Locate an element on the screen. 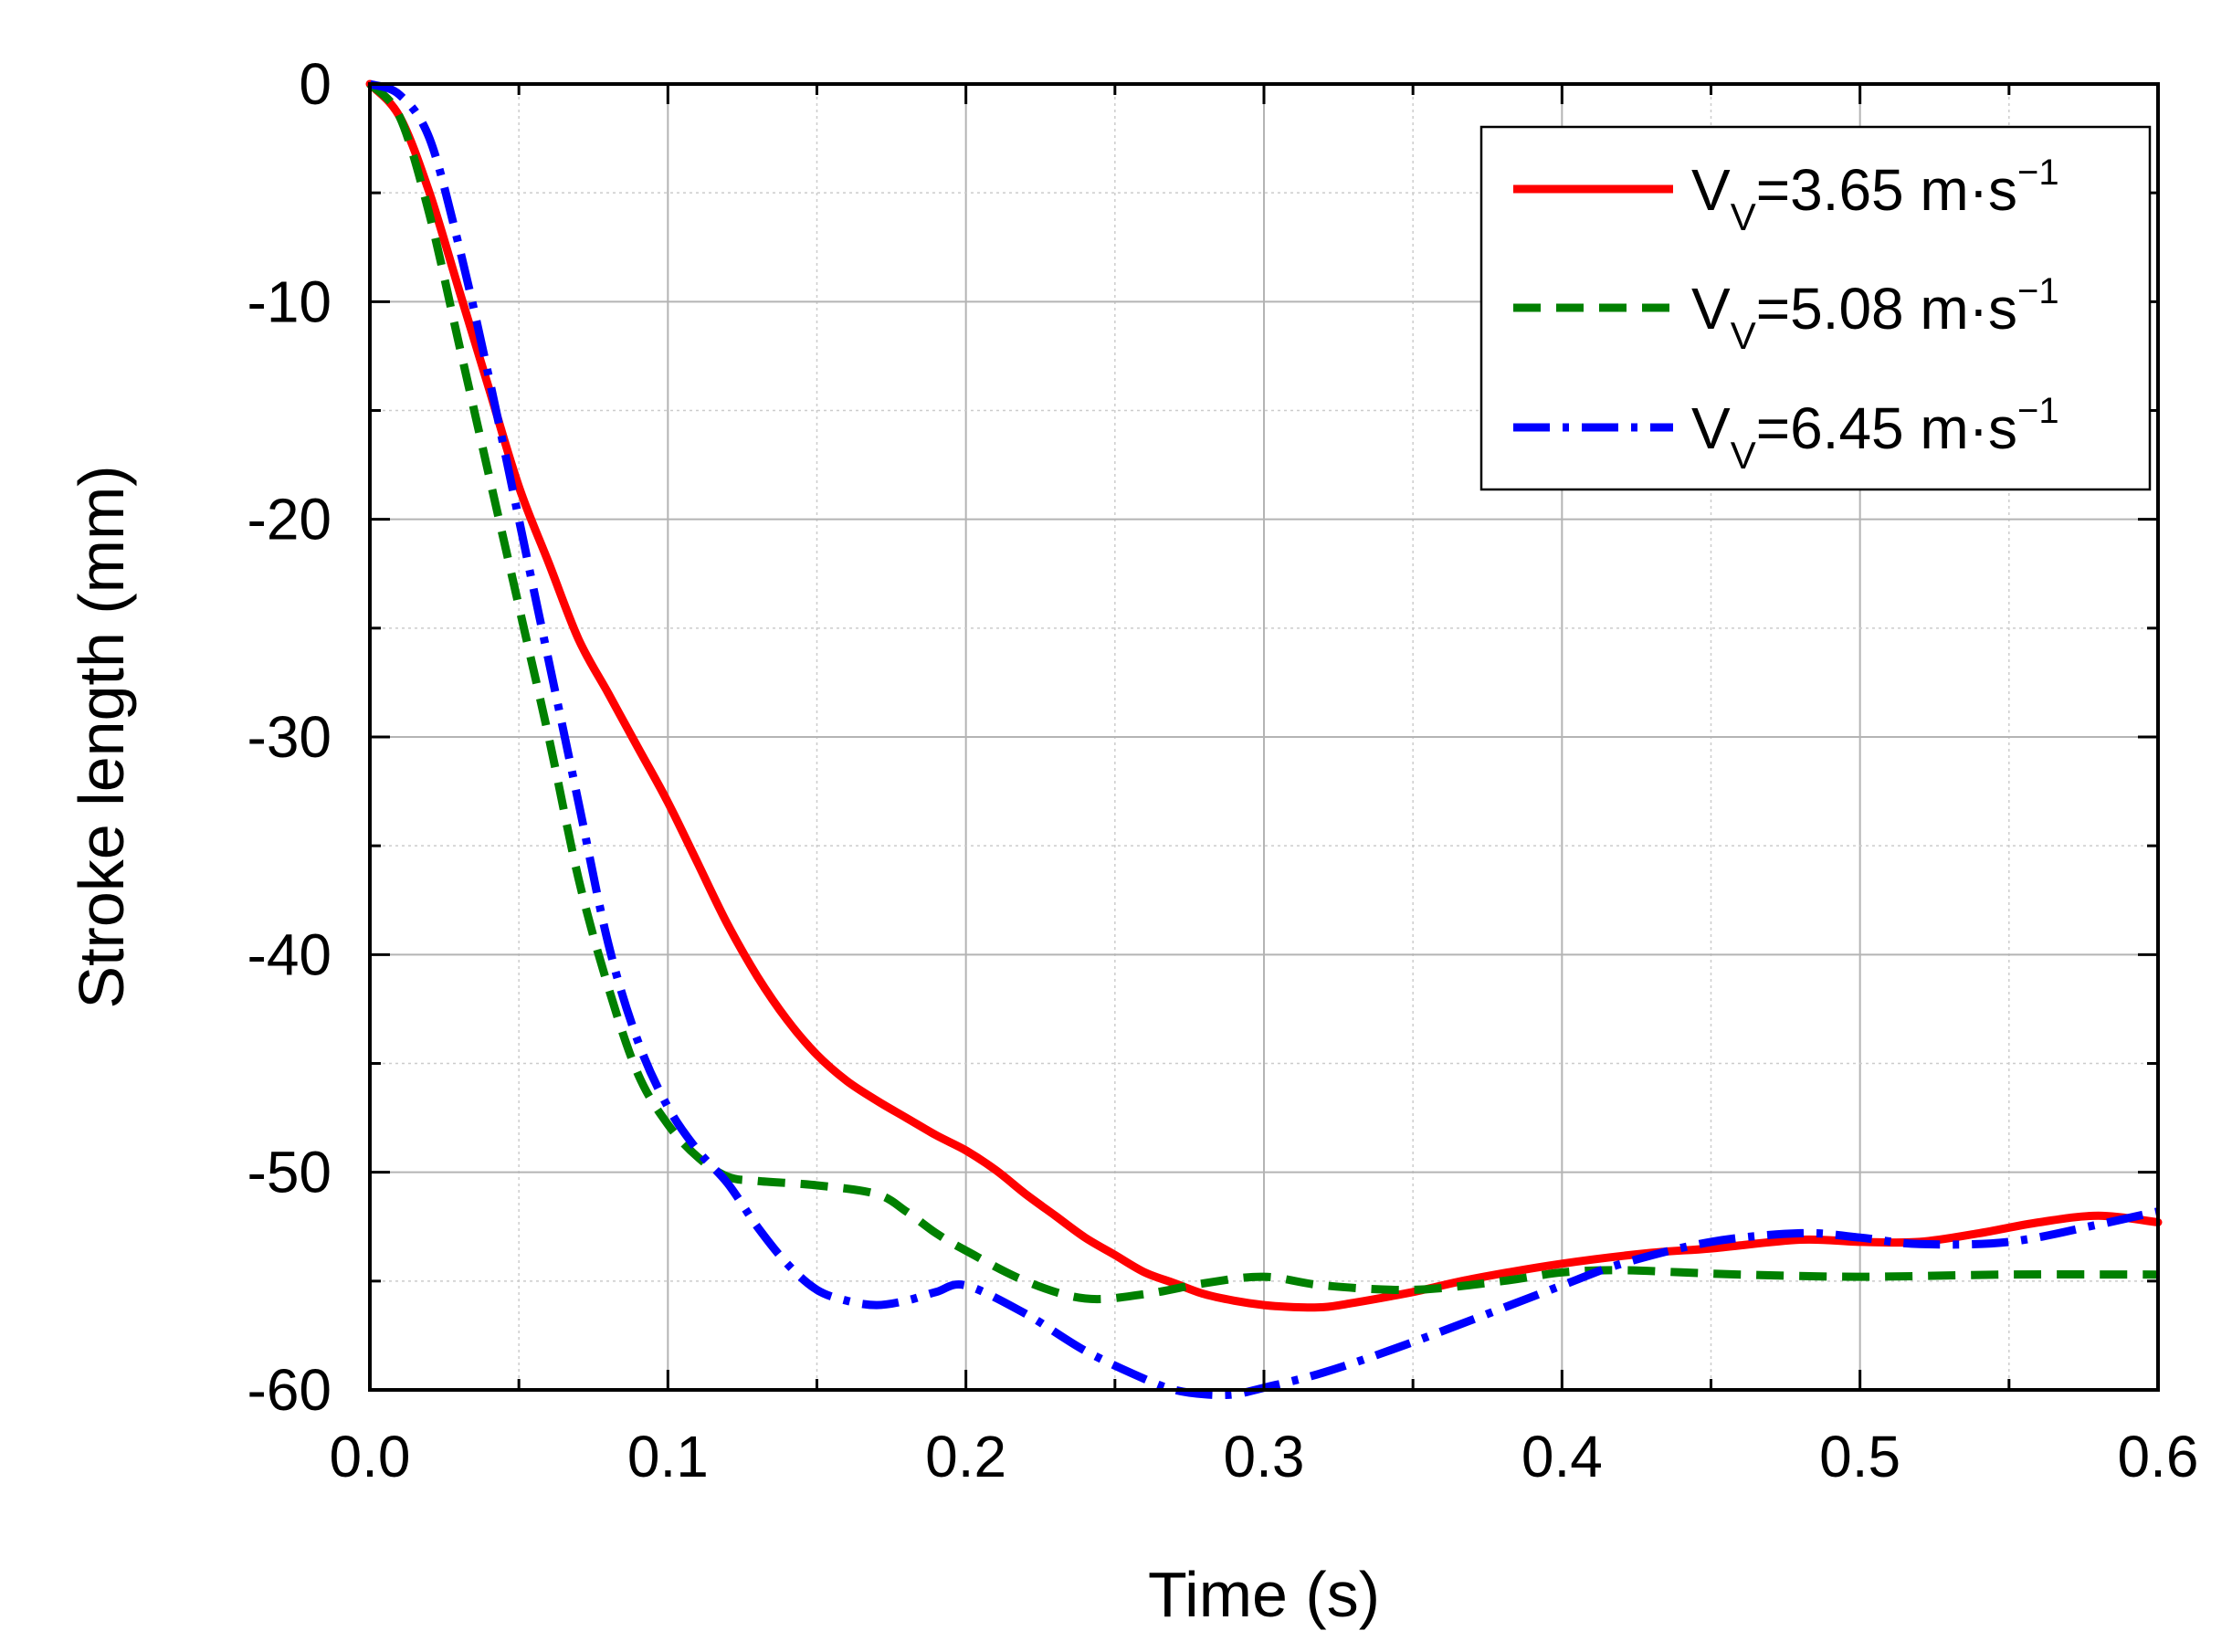 Image resolution: width=2232 pixels, height=1652 pixels. y-tick-label: -20 is located at coordinates (289, 519).